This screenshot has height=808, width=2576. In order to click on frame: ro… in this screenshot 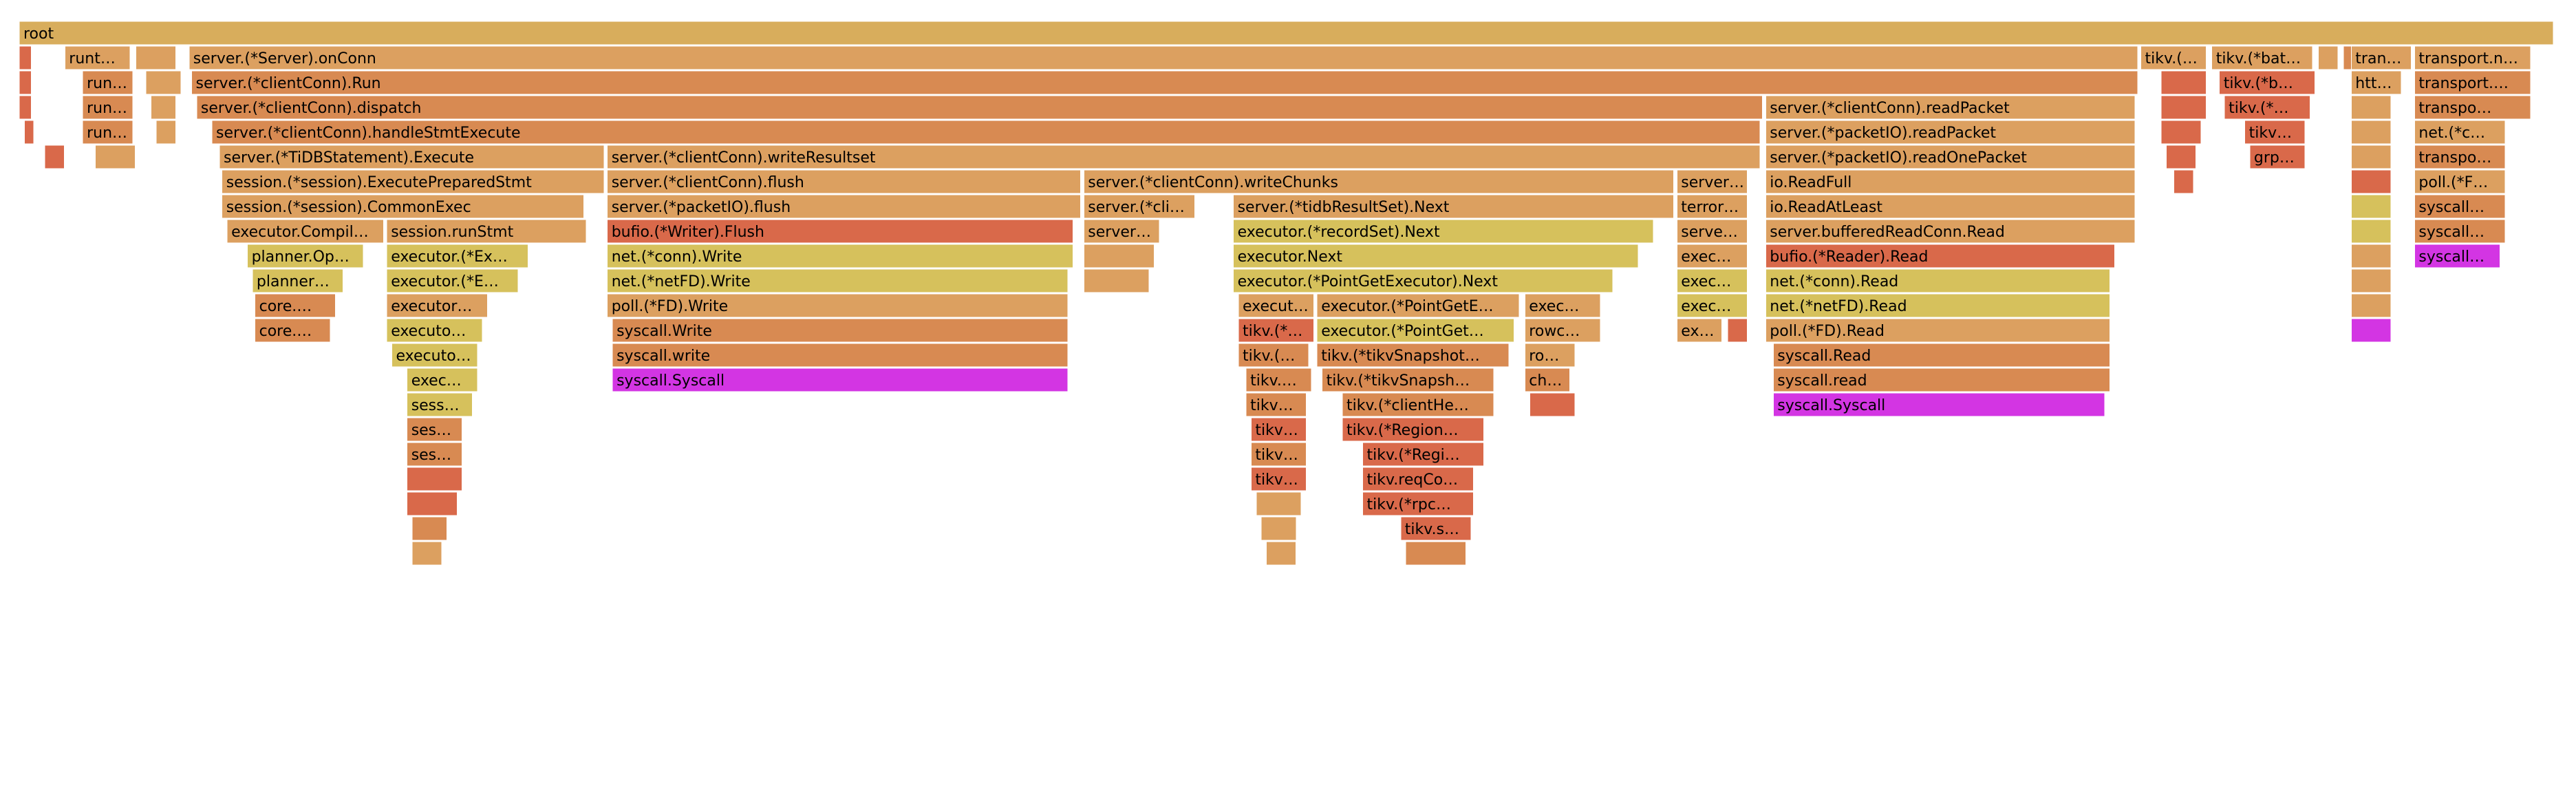, I will do `click(1550, 355)`.